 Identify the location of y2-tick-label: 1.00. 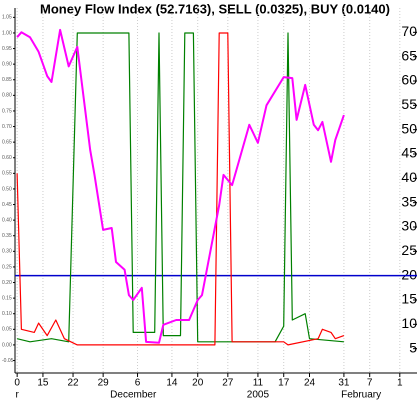
(7, 33).